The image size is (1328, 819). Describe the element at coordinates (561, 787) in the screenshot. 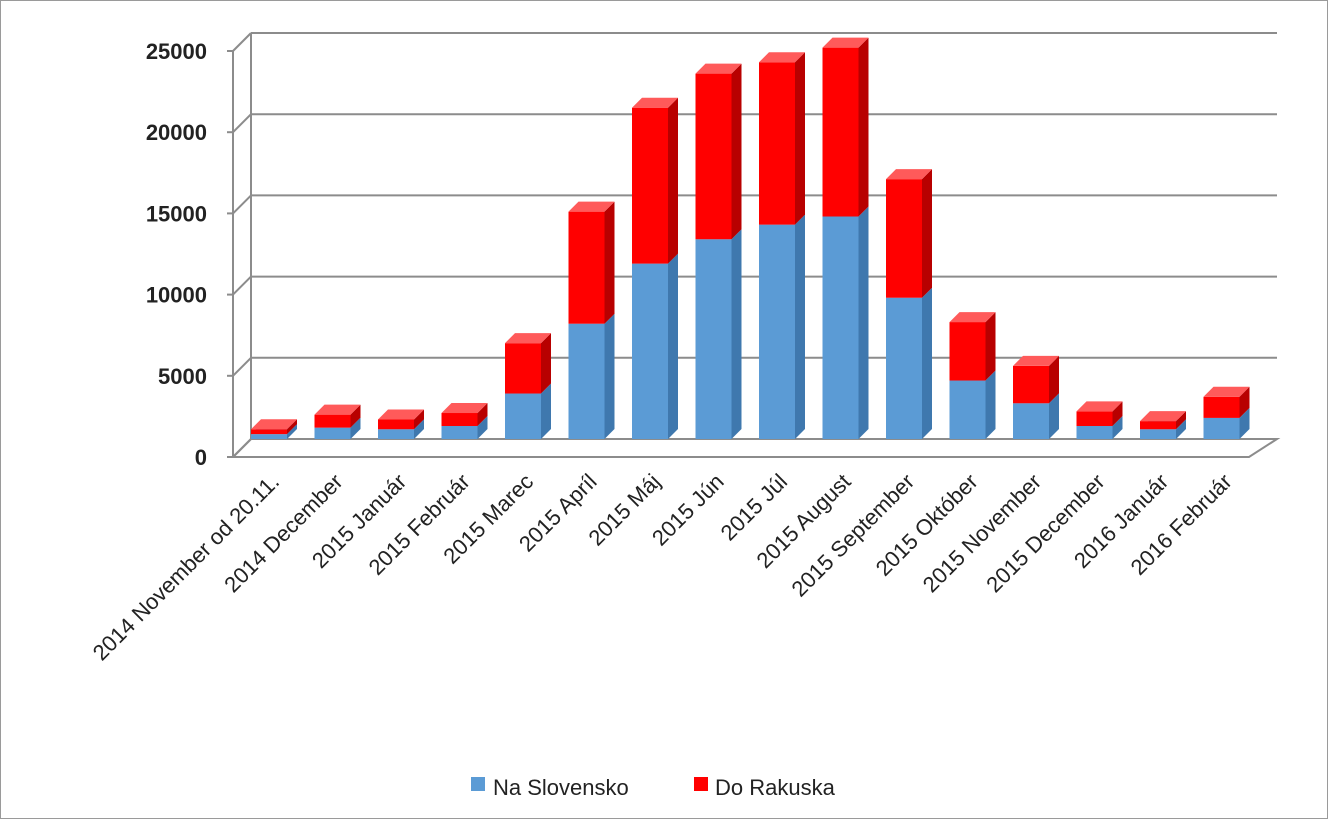

I see `legend-label-na-slovensko: Na Slovensko` at that location.